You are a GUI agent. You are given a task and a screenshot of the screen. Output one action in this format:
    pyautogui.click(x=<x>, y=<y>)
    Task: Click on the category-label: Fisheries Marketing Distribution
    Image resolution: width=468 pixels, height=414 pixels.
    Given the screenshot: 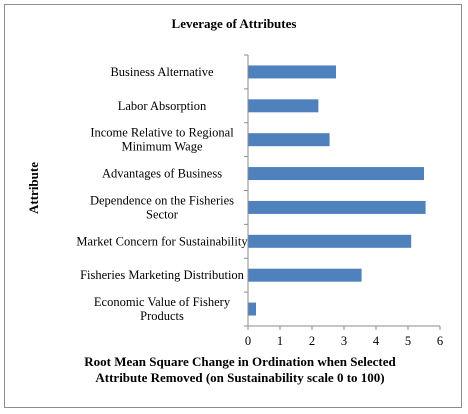 What is the action you would take?
    pyautogui.click(x=162, y=275)
    